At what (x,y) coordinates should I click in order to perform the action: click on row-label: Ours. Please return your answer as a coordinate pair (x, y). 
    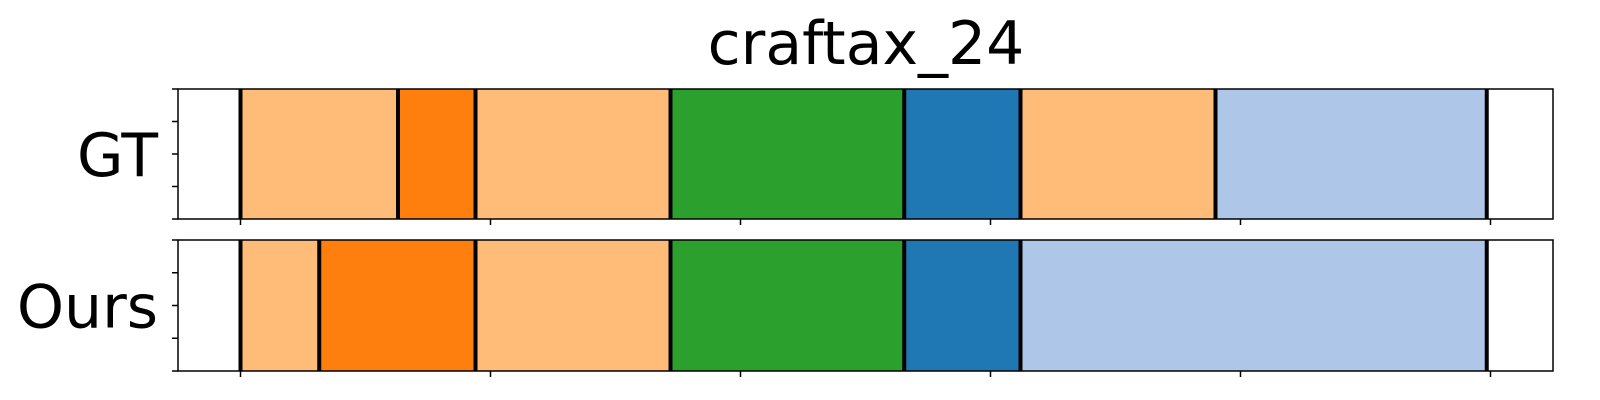
    Looking at the image, I should click on (87, 308).